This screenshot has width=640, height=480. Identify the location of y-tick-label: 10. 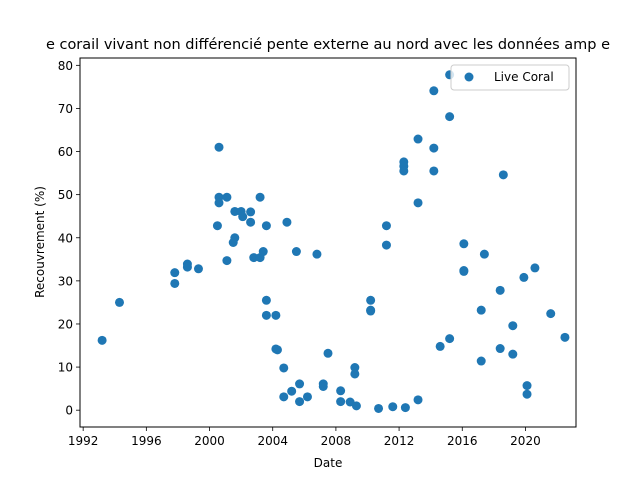
(65, 368).